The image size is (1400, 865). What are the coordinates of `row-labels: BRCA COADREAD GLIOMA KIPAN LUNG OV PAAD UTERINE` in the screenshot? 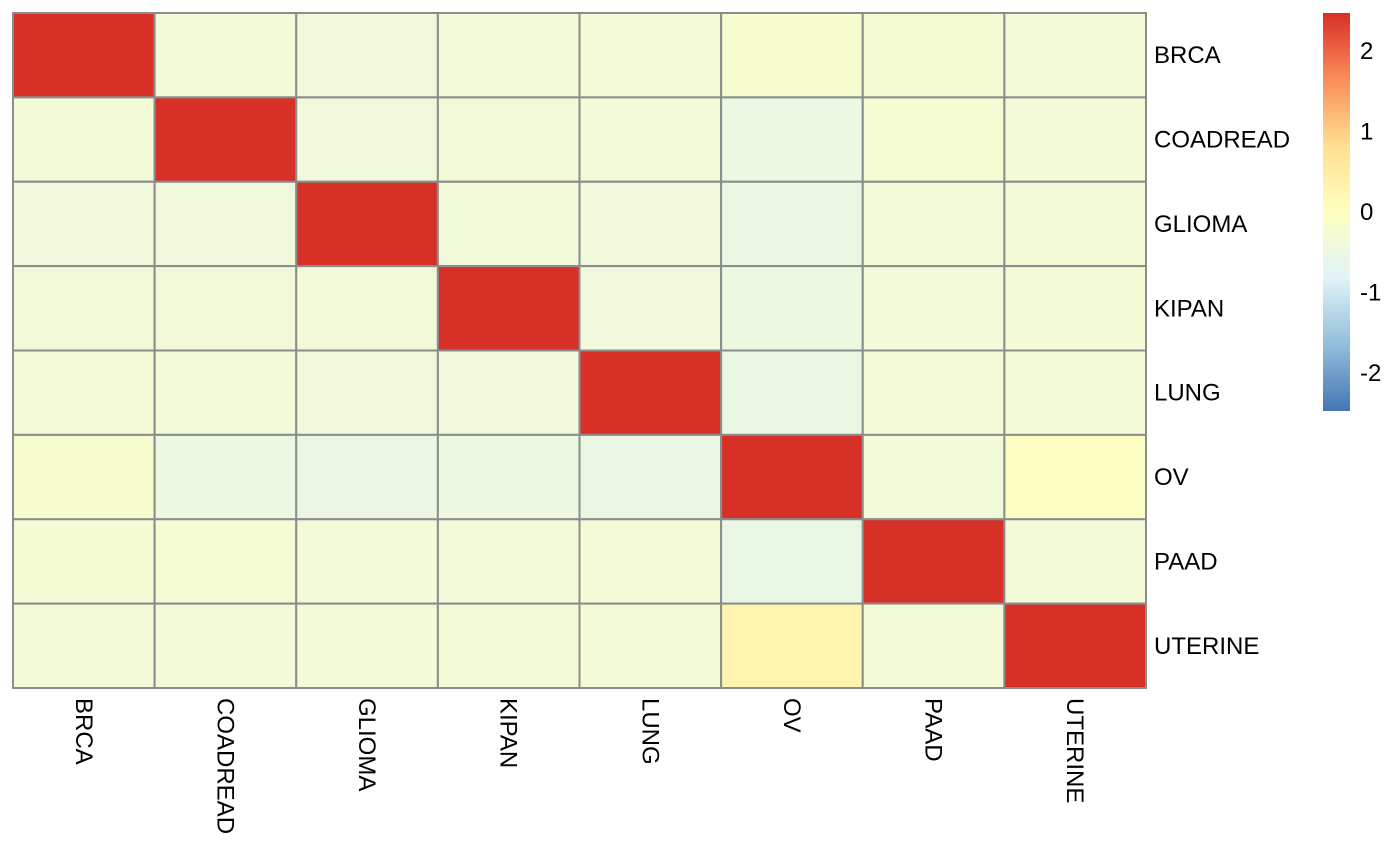 It's located at (1222, 351).